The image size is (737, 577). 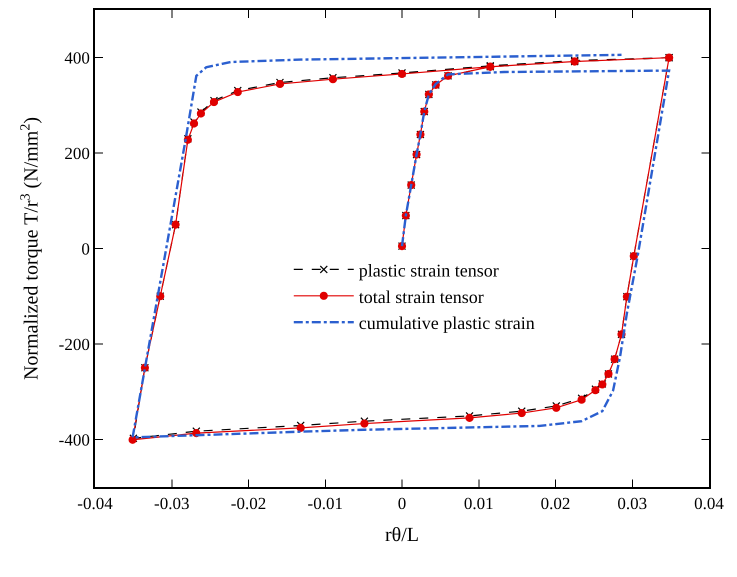 I want to click on y-tick-label: 400, so click(x=77, y=58).